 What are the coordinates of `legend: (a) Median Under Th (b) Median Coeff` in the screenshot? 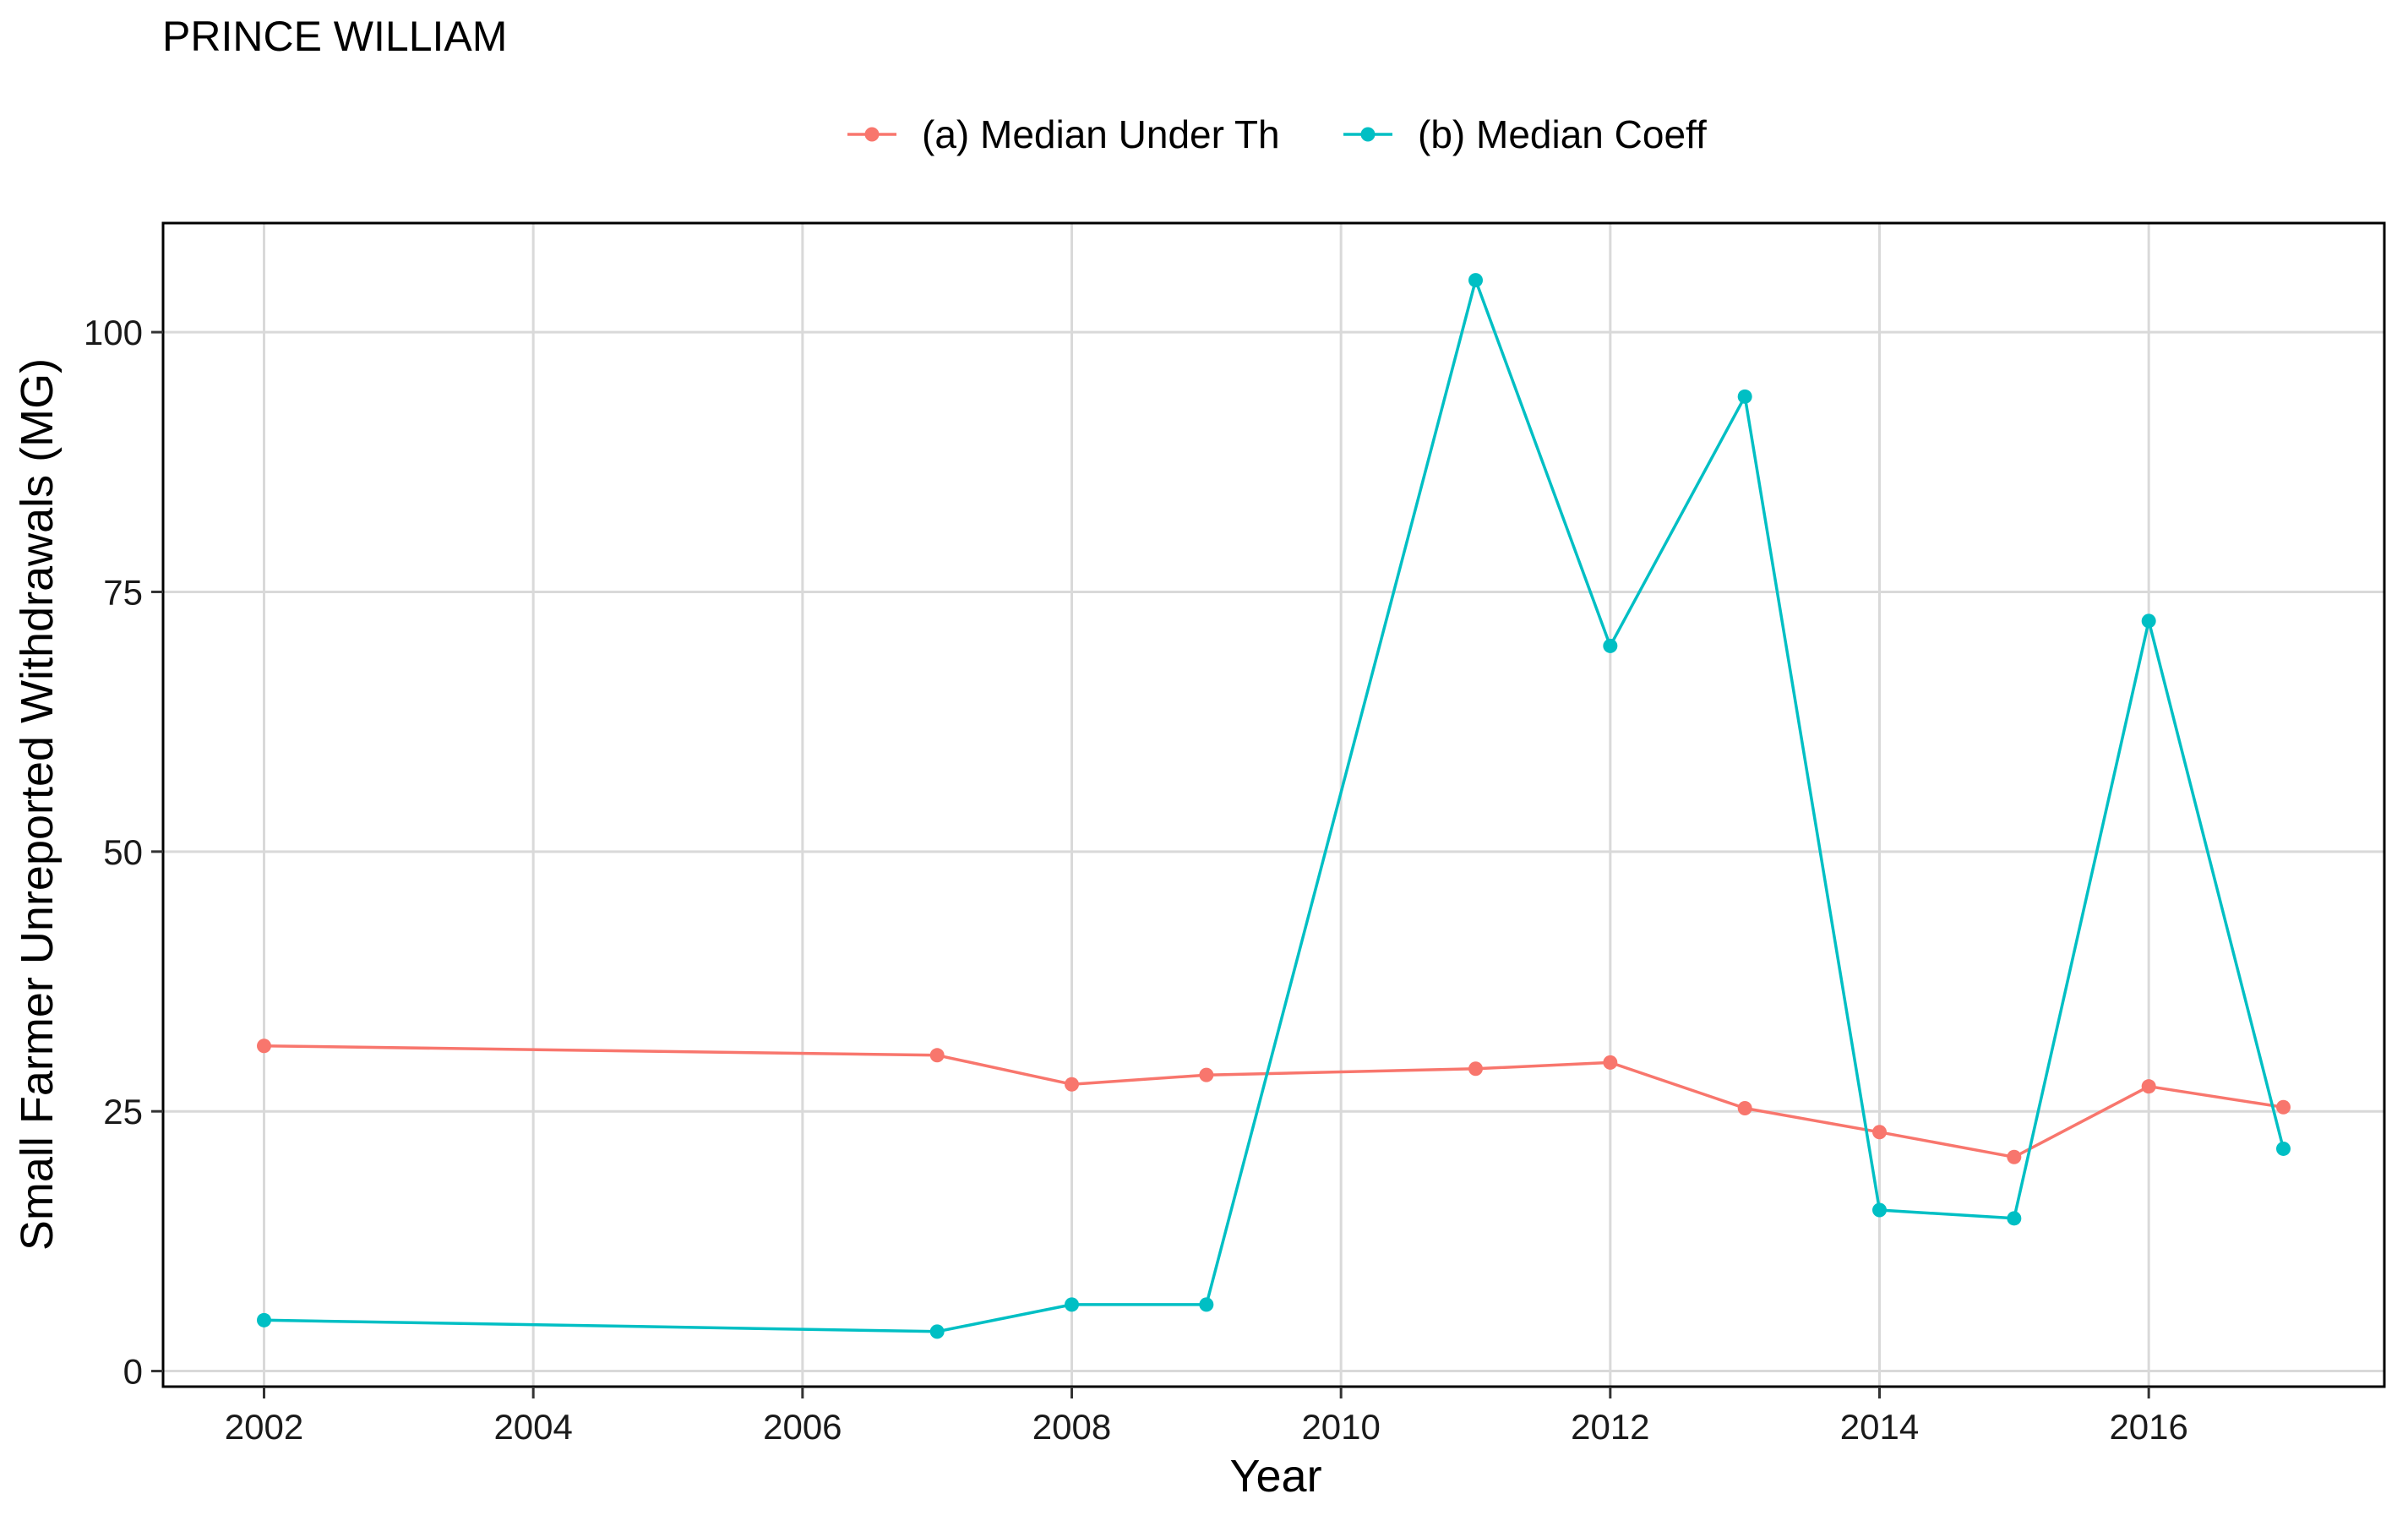 It's located at (1277, 134).